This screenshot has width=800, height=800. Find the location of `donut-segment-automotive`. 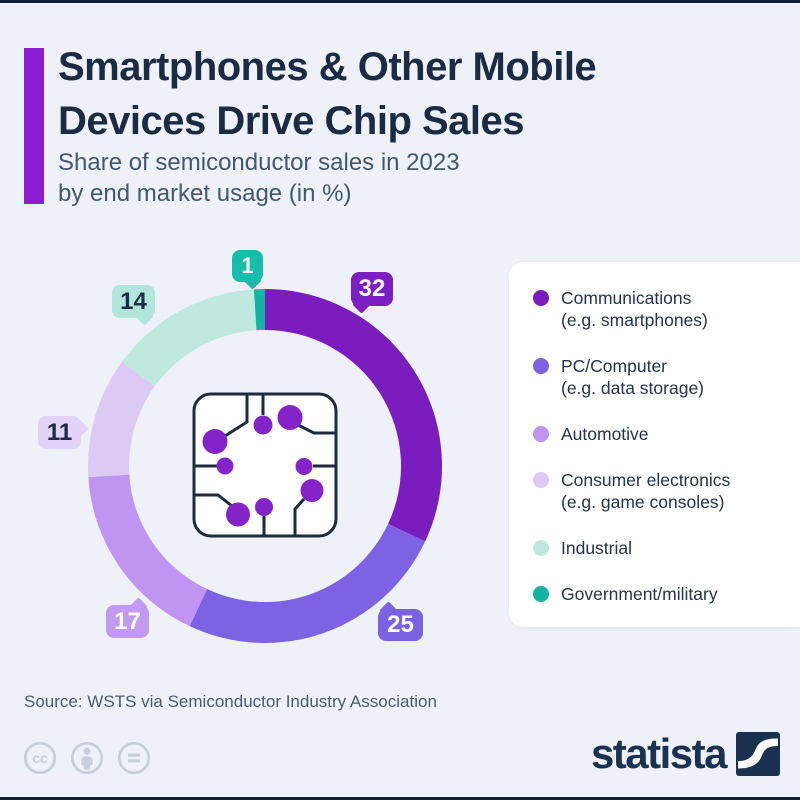

donut-segment-automotive is located at coordinates (148, 550).